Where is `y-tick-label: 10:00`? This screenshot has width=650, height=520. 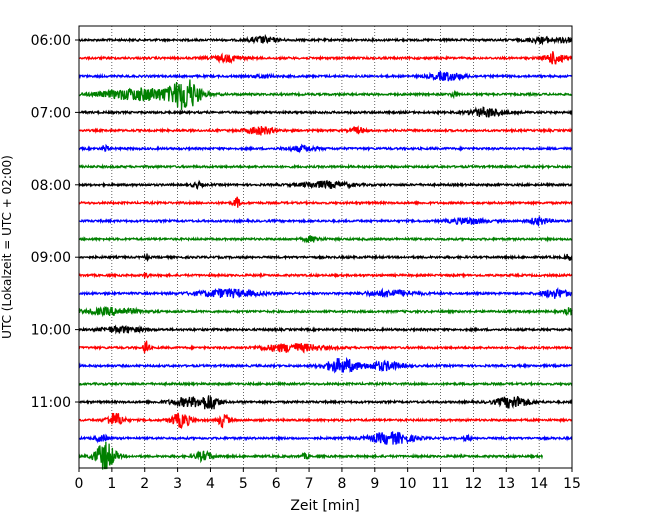
y-tick-label: 10:00 is located at coordinates (51, 331).